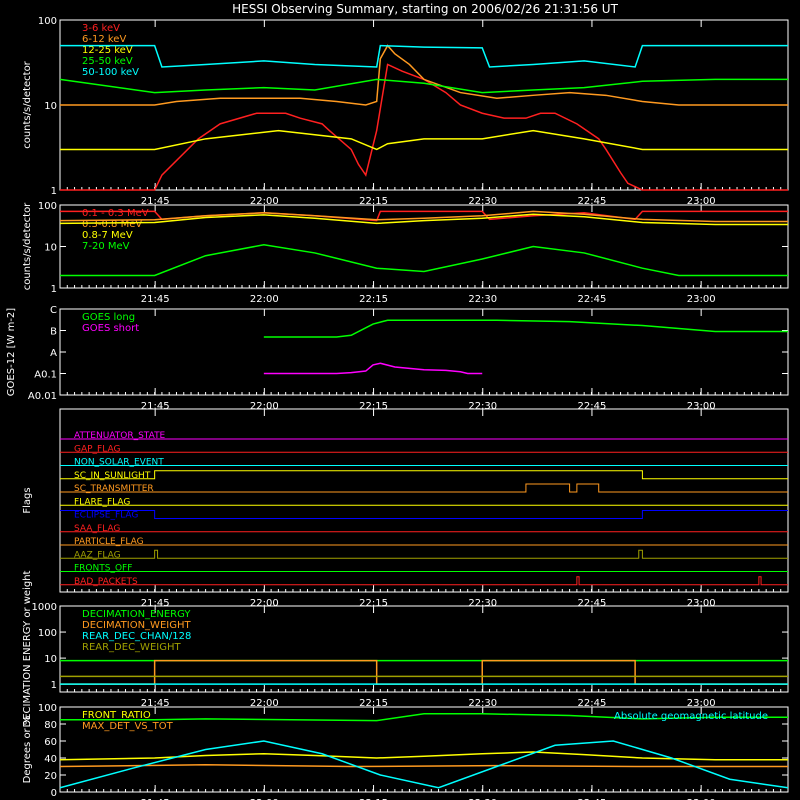  What do you see at coordinates (11, 352) in the screenshot?
I see `y-axis-label: GOES-12 [W m-2]` at bounding box center [11, 352].